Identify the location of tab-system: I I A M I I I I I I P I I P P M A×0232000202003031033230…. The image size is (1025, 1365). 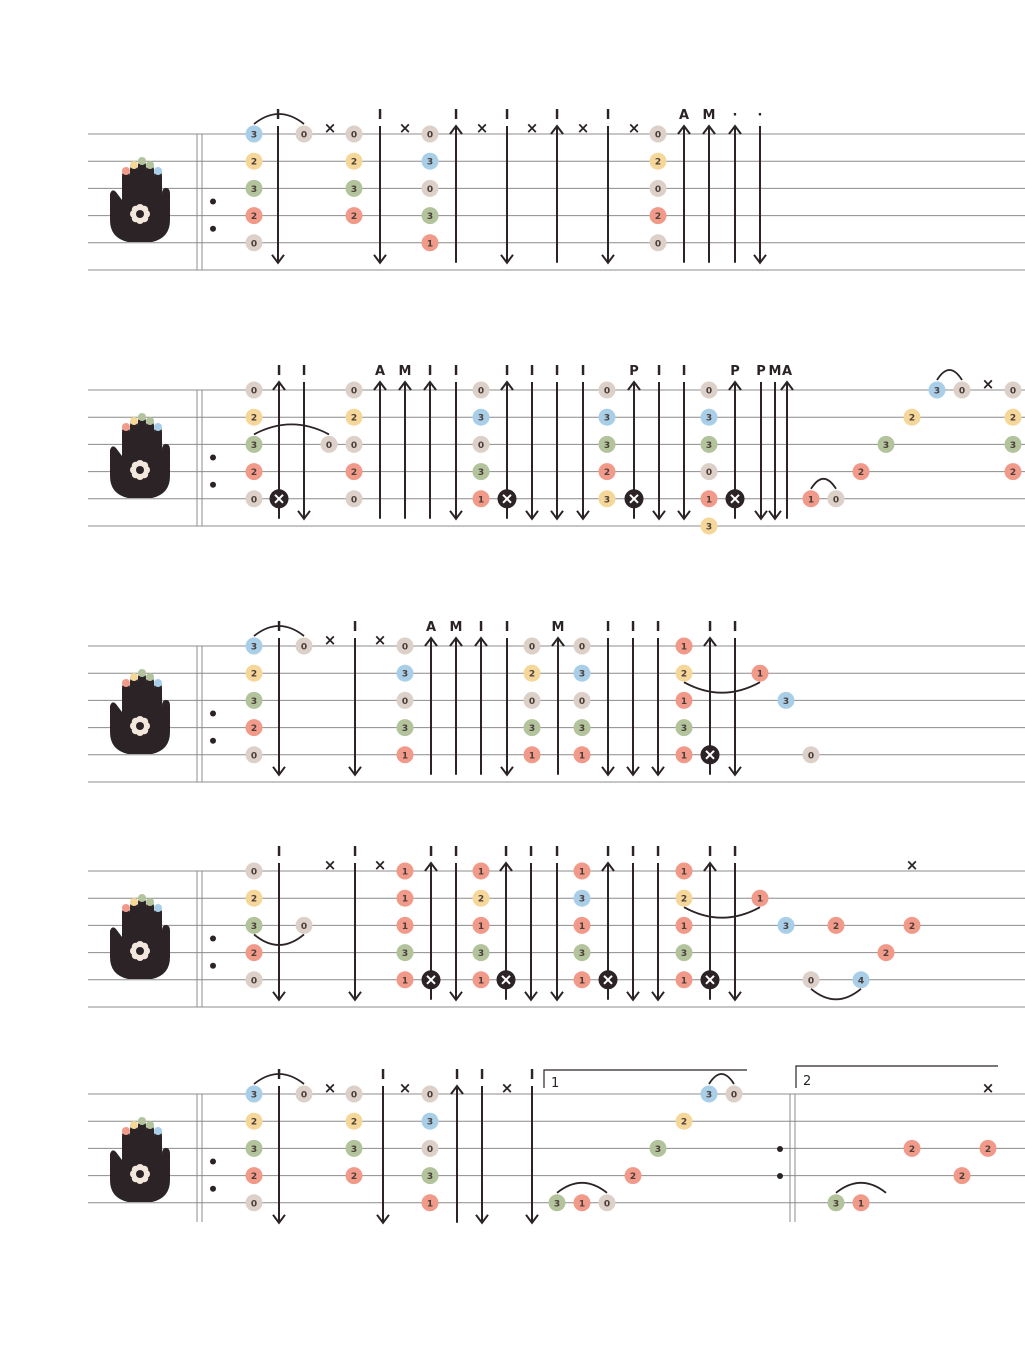
(556, 449).